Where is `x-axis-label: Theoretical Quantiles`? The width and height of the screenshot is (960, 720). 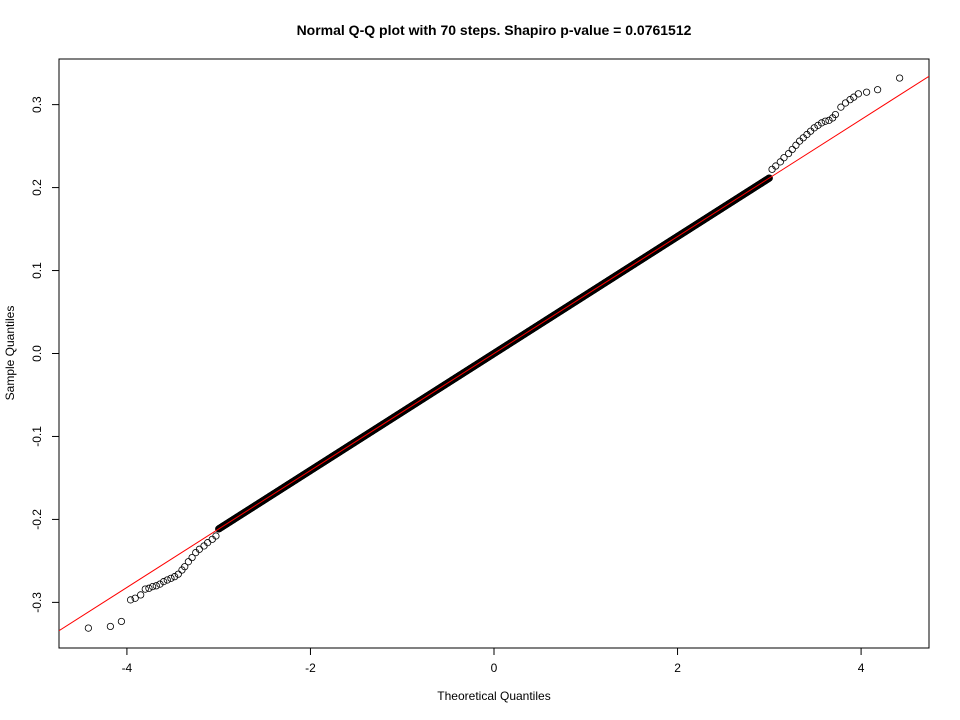
x-axis-label: Theoretical Quantiles is located at coordinates (493, 696).